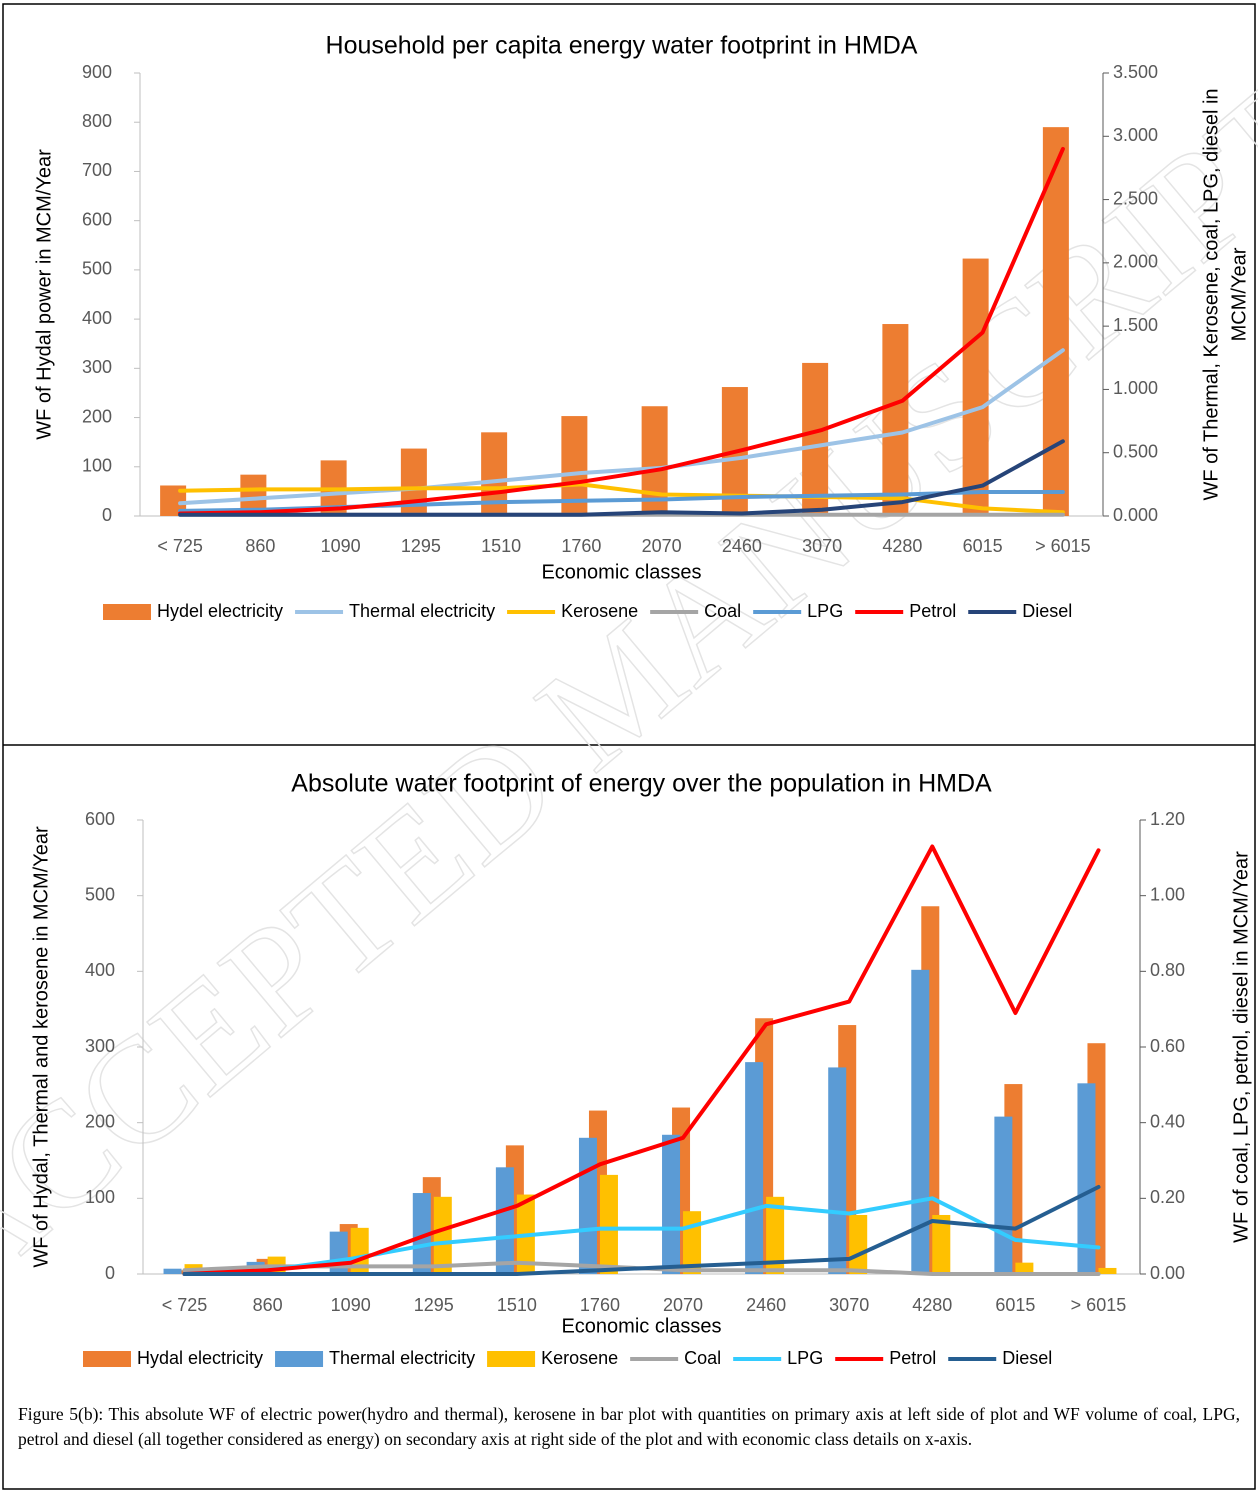 The height and width of the screenshot is (1493, 1258). I want to click on legend-label: Hydel electricity, so click(220, 611).